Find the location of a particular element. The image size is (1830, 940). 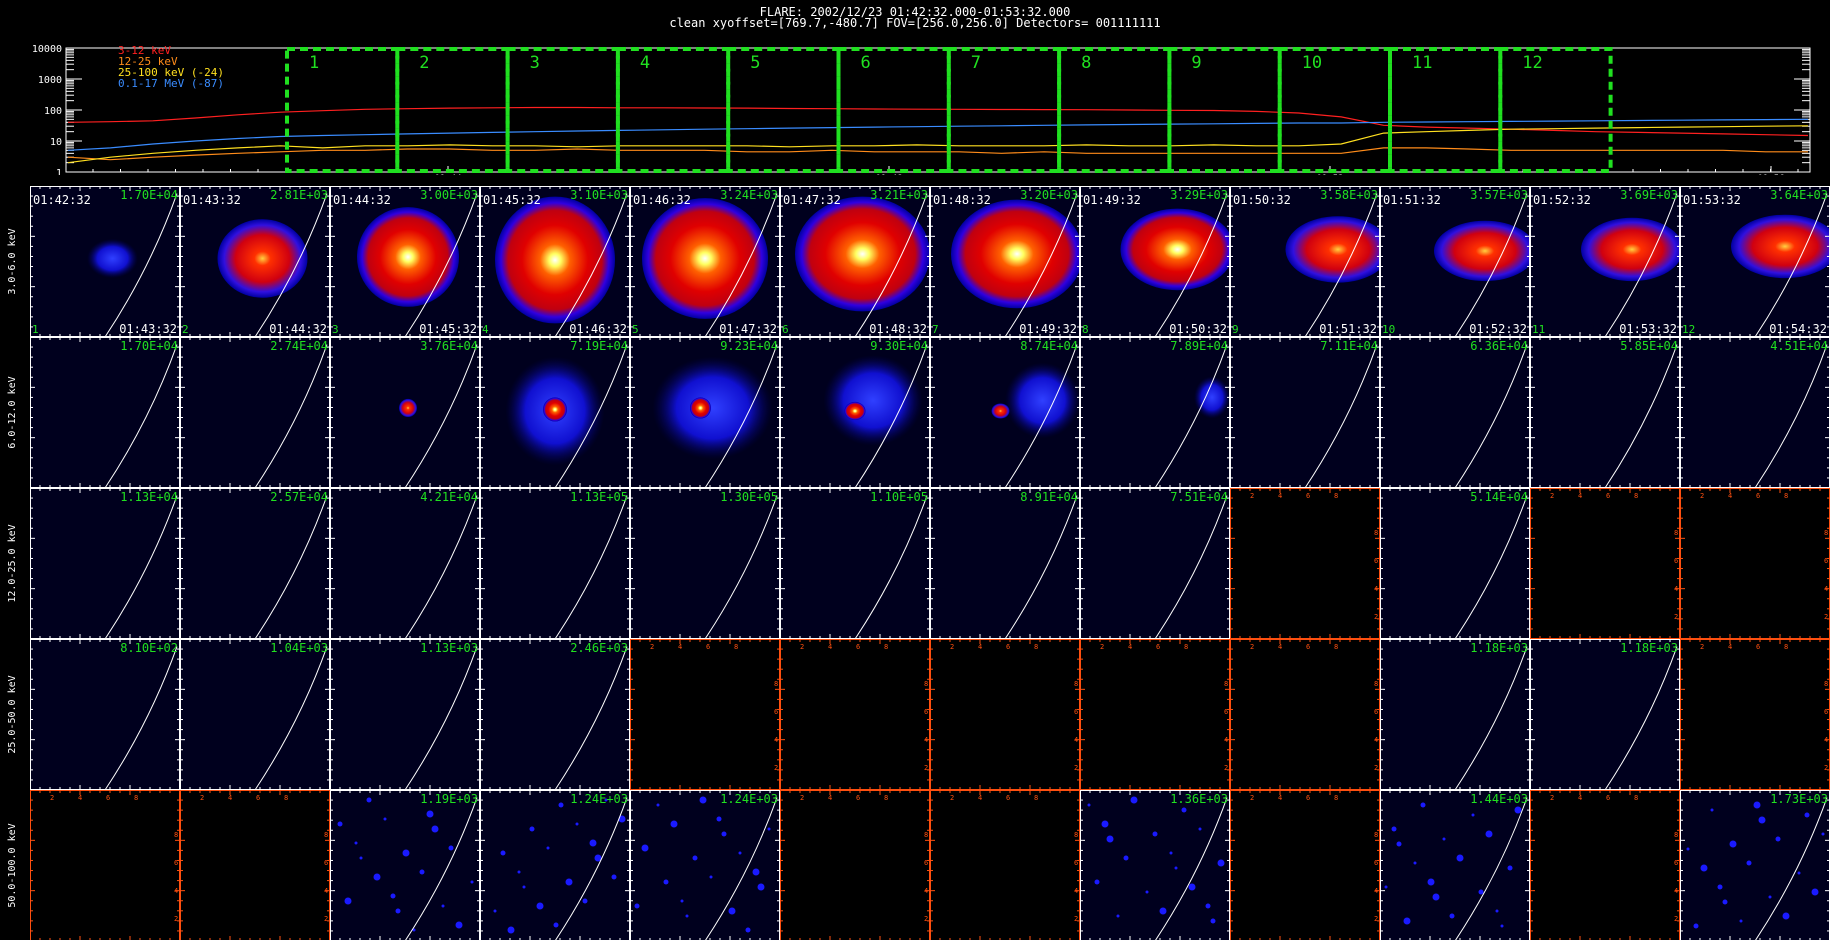

panel-interval-number: 7 is located at coordinates (935, 329).